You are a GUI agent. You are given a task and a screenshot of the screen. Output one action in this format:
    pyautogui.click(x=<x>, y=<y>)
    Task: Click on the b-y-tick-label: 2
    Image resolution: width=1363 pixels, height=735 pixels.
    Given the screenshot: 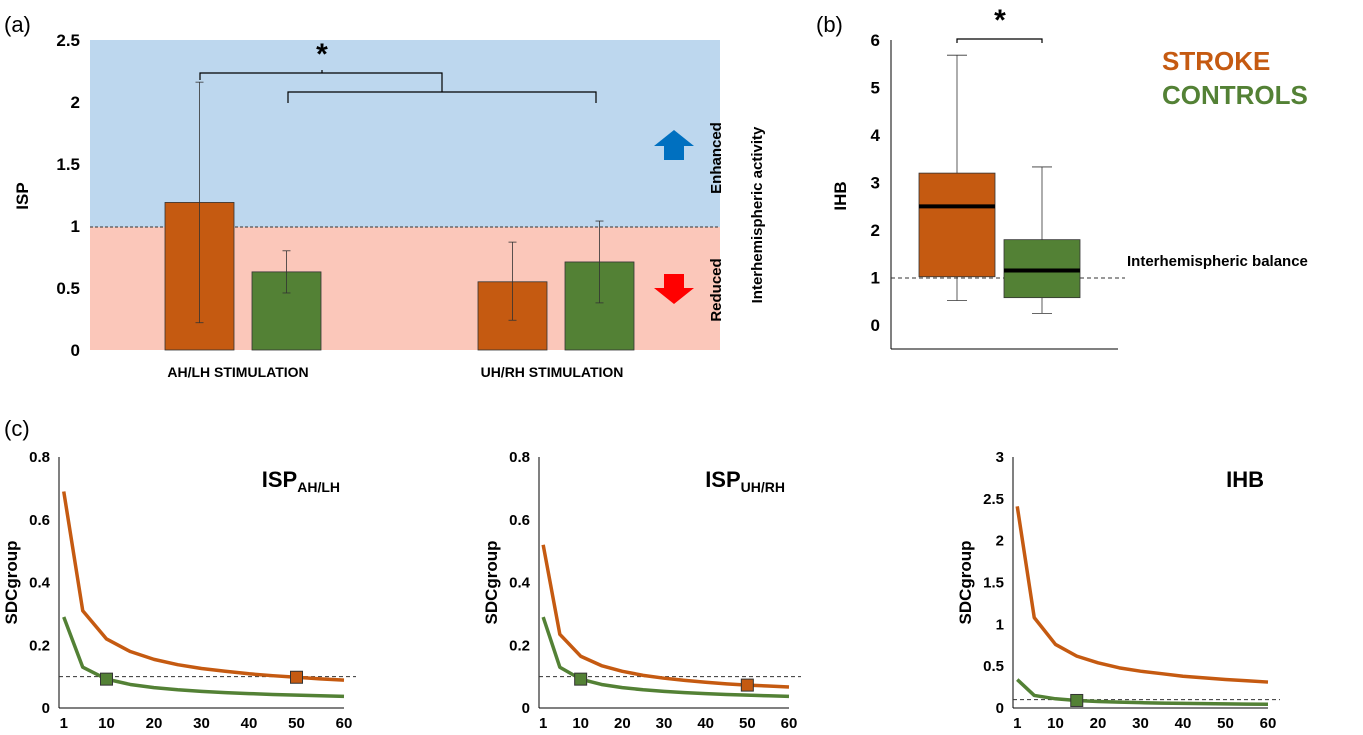 What is the action you would take?
    pyautogui.click(x=875, y=230)
    